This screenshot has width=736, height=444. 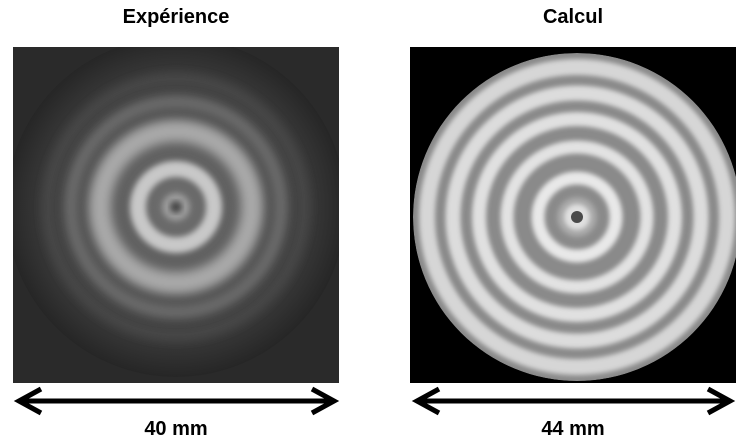 What do you see at coordinates (176, 17) in the screenshot?
I see `experiment-title: Expérience` at bounding box center [176, 17].